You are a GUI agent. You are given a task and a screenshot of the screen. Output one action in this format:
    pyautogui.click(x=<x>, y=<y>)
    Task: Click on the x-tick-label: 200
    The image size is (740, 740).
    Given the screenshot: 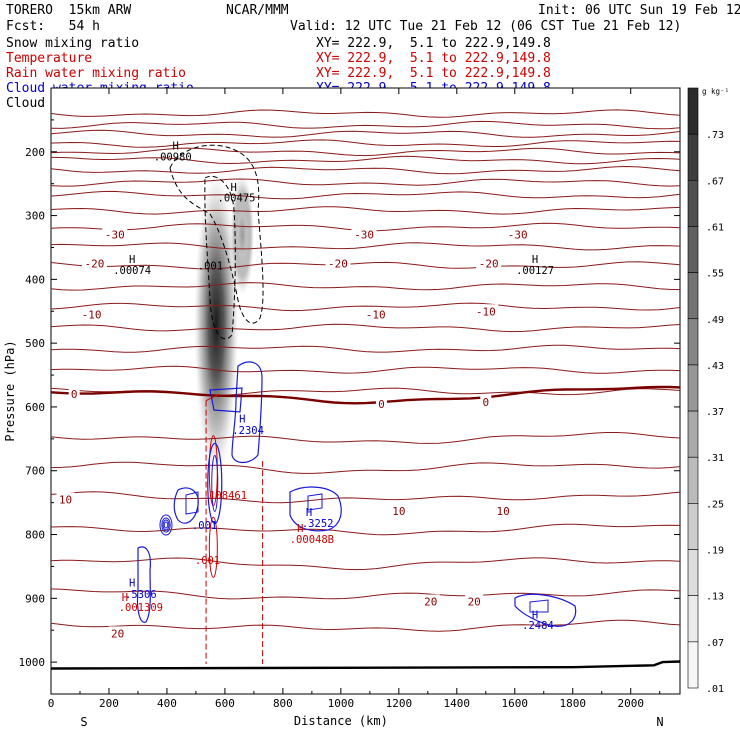 What is the action you would take?
    pyautogui.click(x=109, y=703)
    